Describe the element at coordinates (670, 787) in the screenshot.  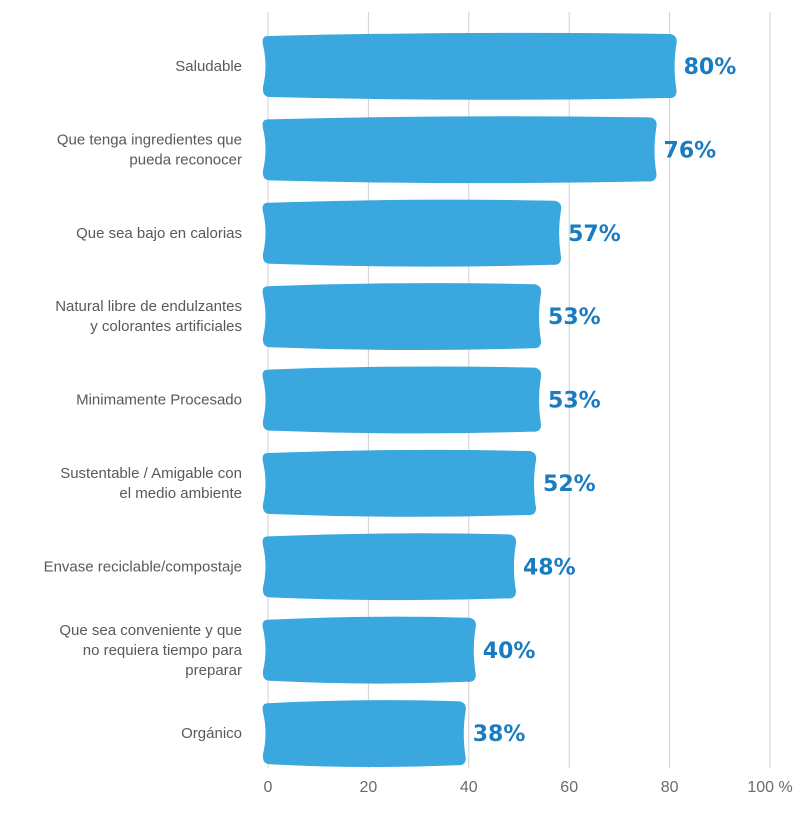
I see `x-tick-label: 80` at that location.